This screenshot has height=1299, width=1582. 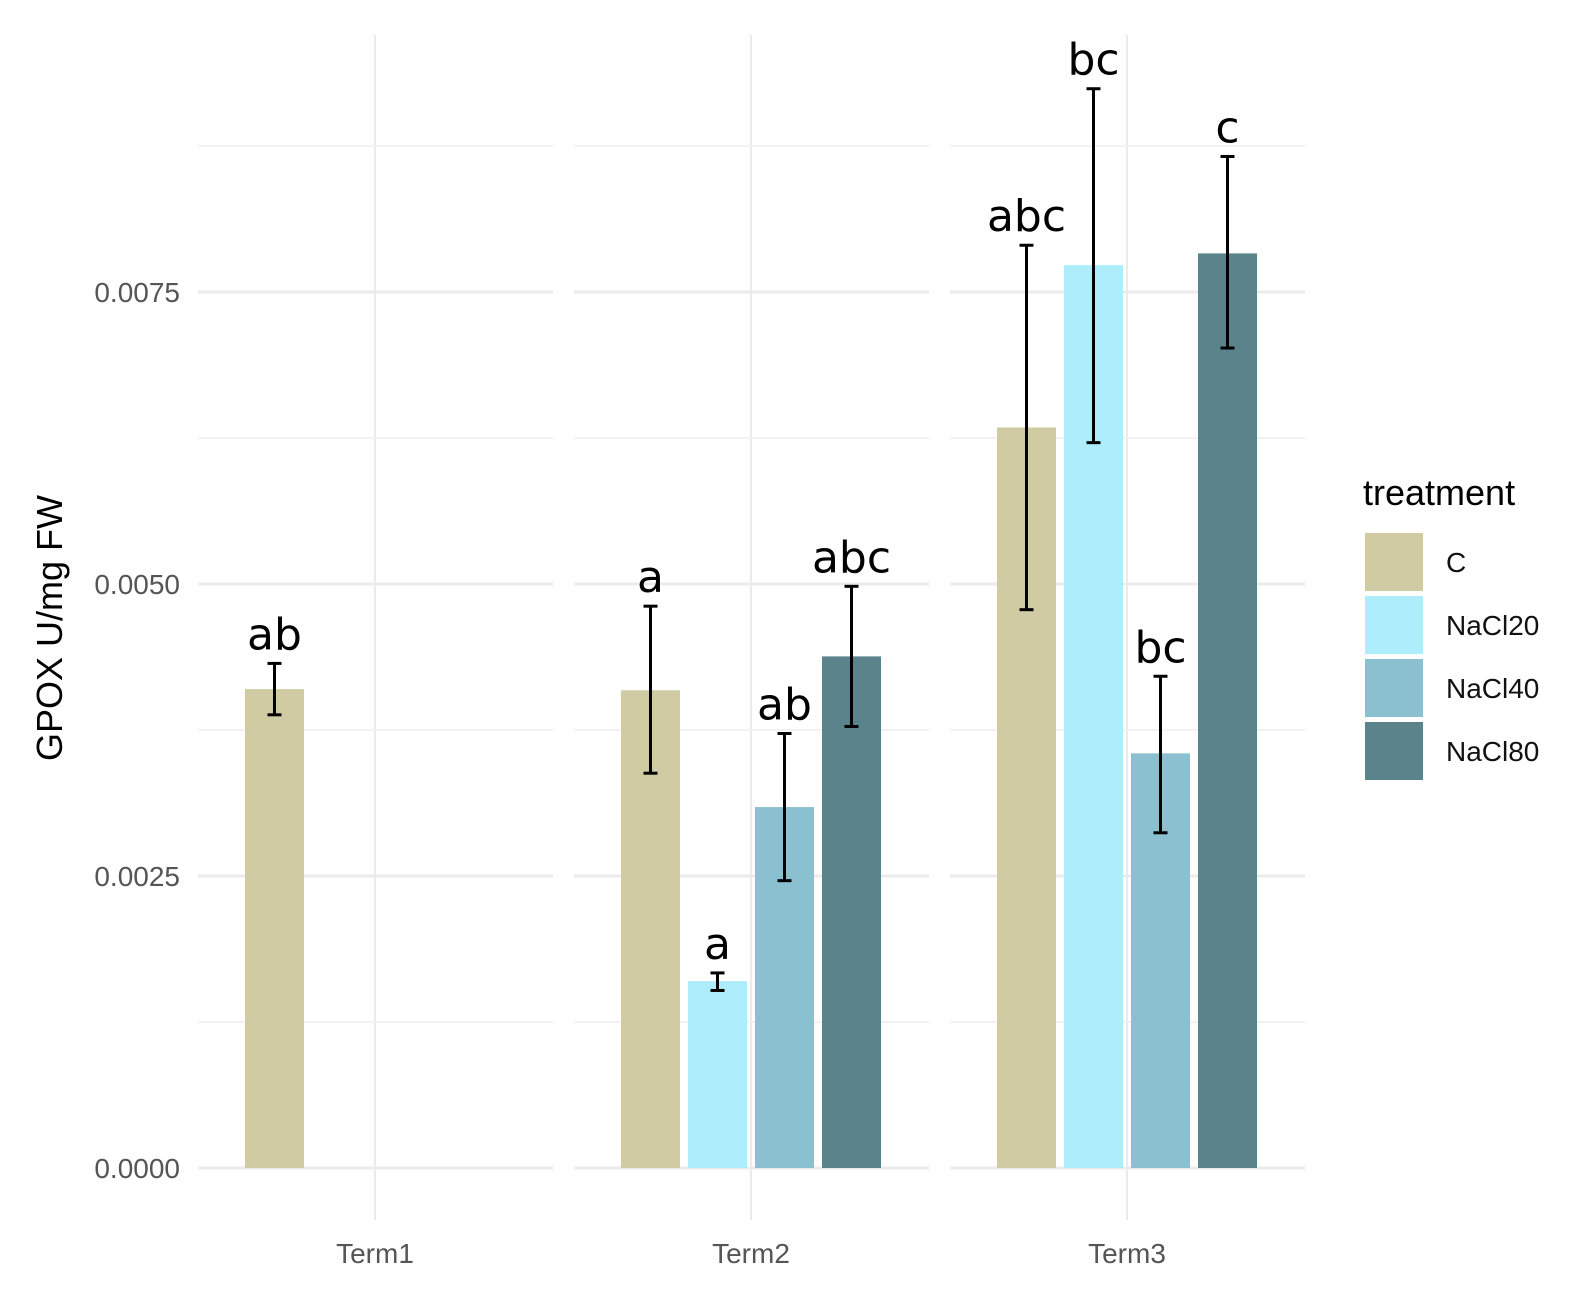 I want to click on legend-label: NaCl20, so click(x=1492, y=625).